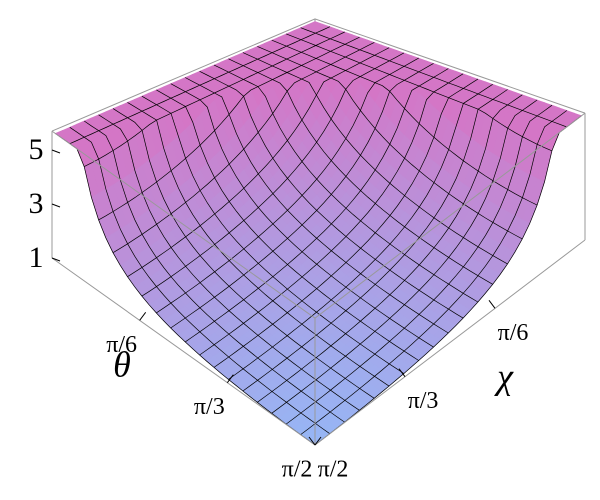  Describe the element at coordinates (333, 470) in the screenshot. I see `y-tick-label: π/2` at that location.